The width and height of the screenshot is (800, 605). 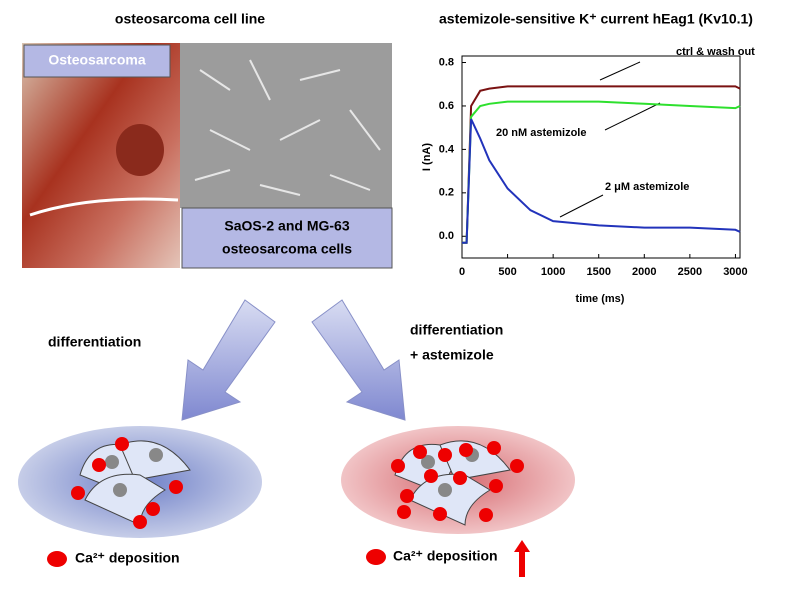 I want to click on calcium-dots, so click(x=297, y=483).